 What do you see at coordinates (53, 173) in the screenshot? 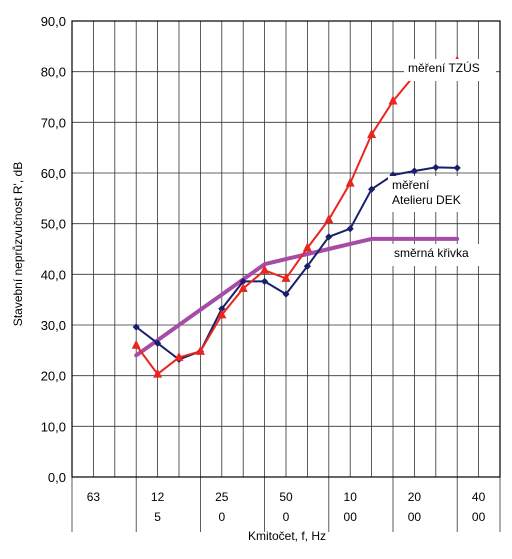
I see `y-tick-label: 60,0` at bounding box center [53, 173].